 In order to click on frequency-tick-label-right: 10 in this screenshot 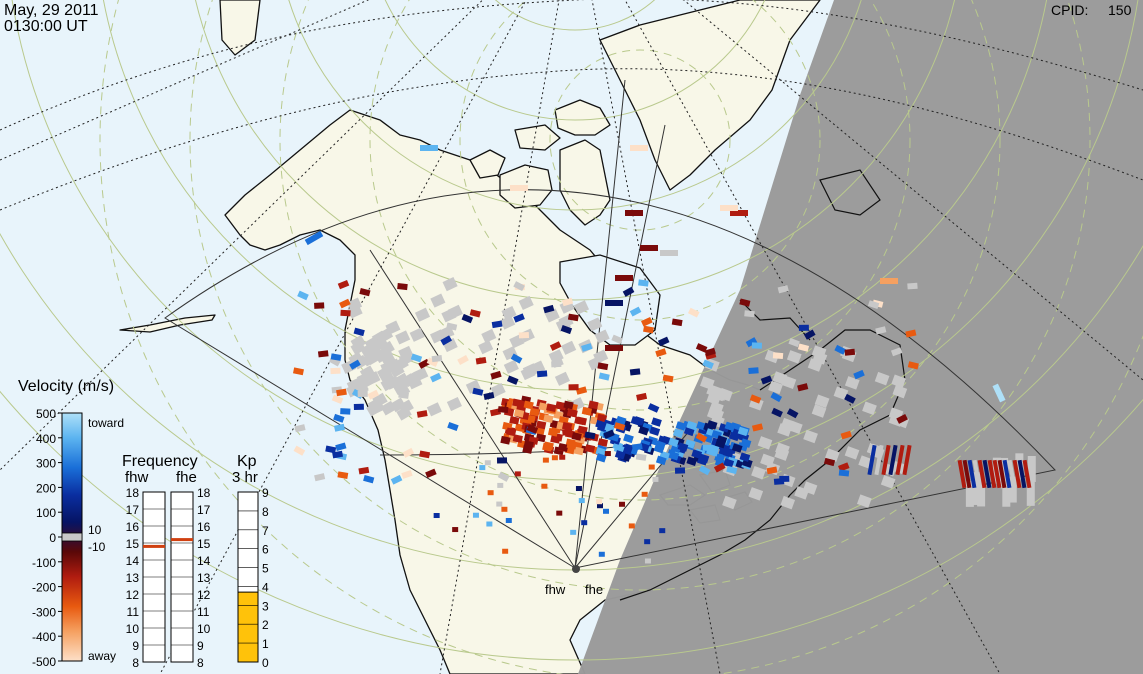, I will do `click(204, 629)`.